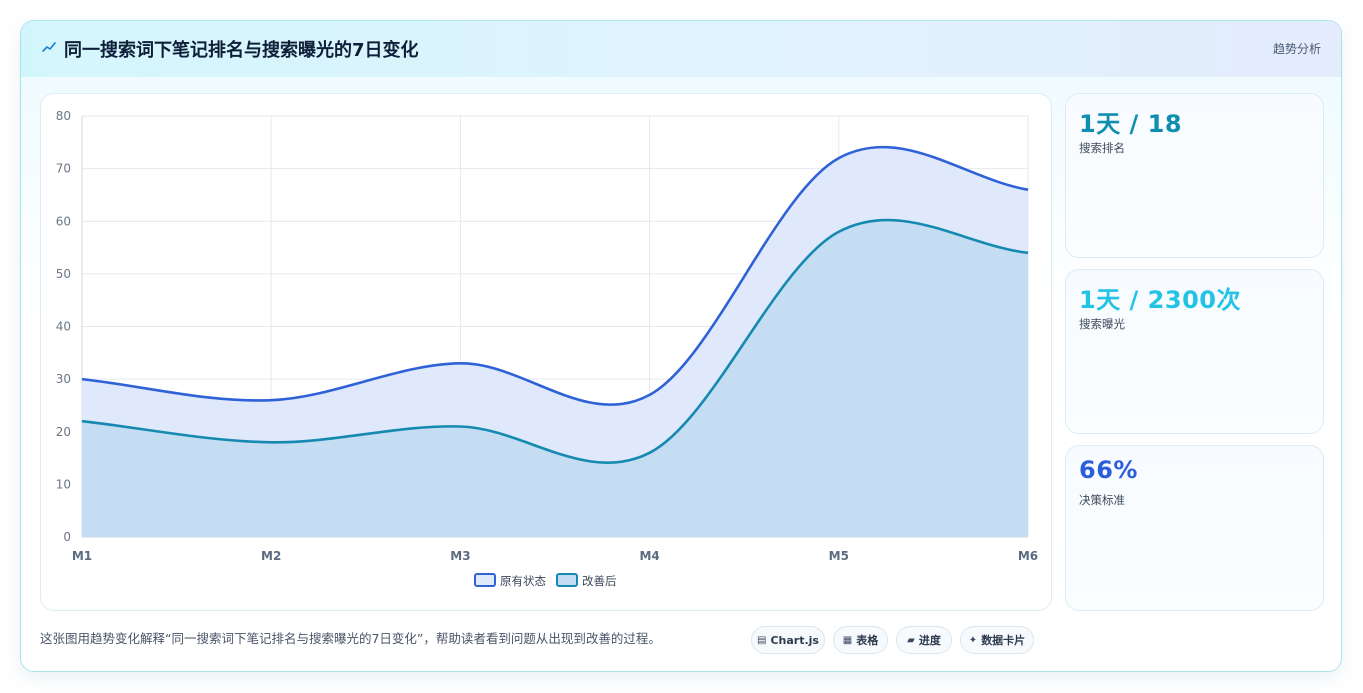 The image size is (1363, 693). Describe the element at coordinates (867, 640) in the screenshot. I see `chip-label: 表格` at that location.